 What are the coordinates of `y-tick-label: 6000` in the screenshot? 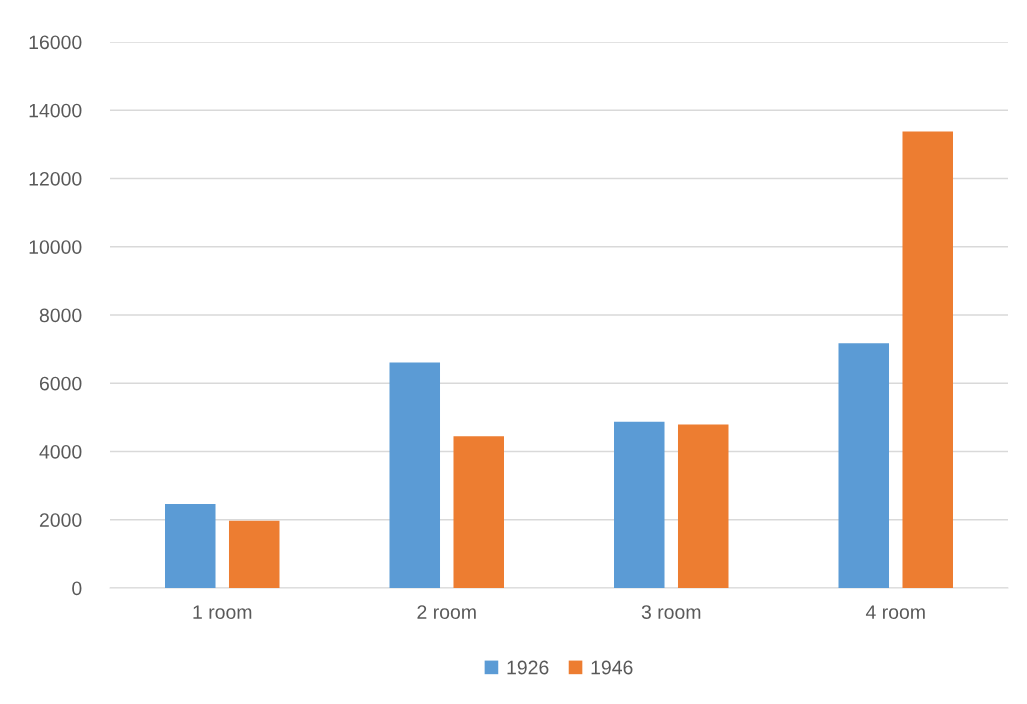 It's located at (60, 383).